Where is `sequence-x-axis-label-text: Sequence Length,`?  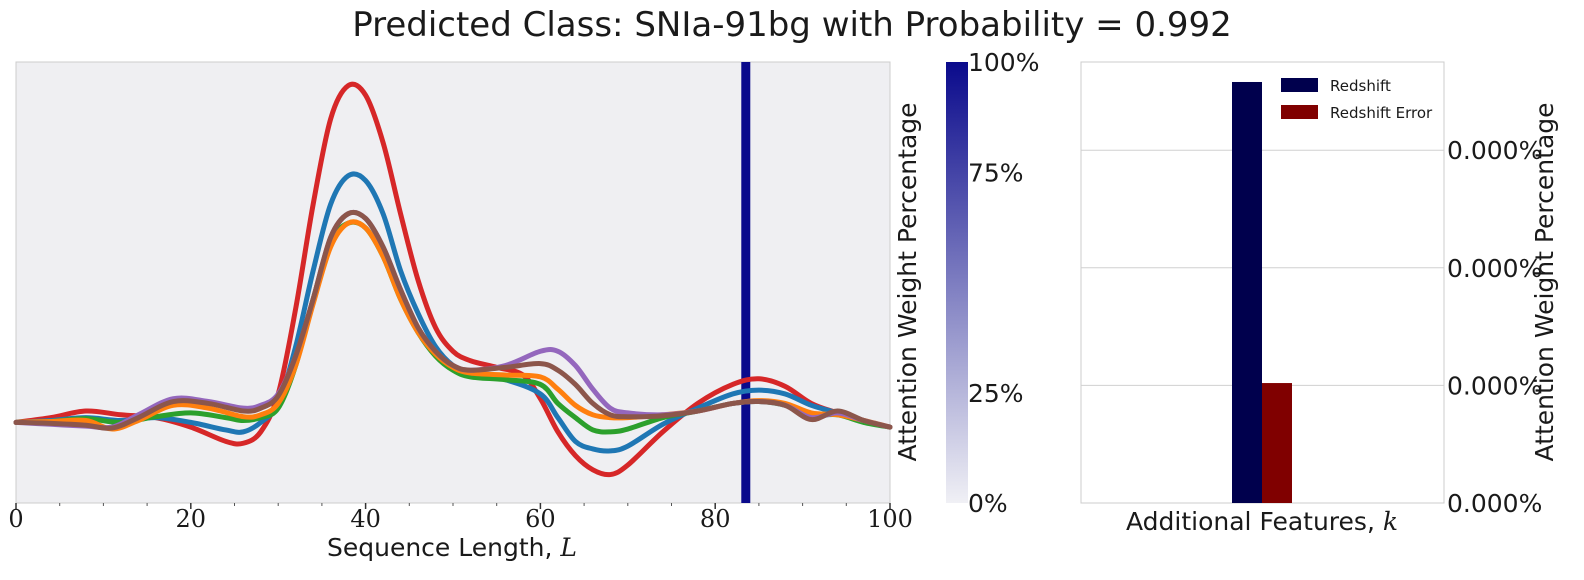 sequence-x-axis-label-text: Sequence Length, is located at coordinates (439, 547).